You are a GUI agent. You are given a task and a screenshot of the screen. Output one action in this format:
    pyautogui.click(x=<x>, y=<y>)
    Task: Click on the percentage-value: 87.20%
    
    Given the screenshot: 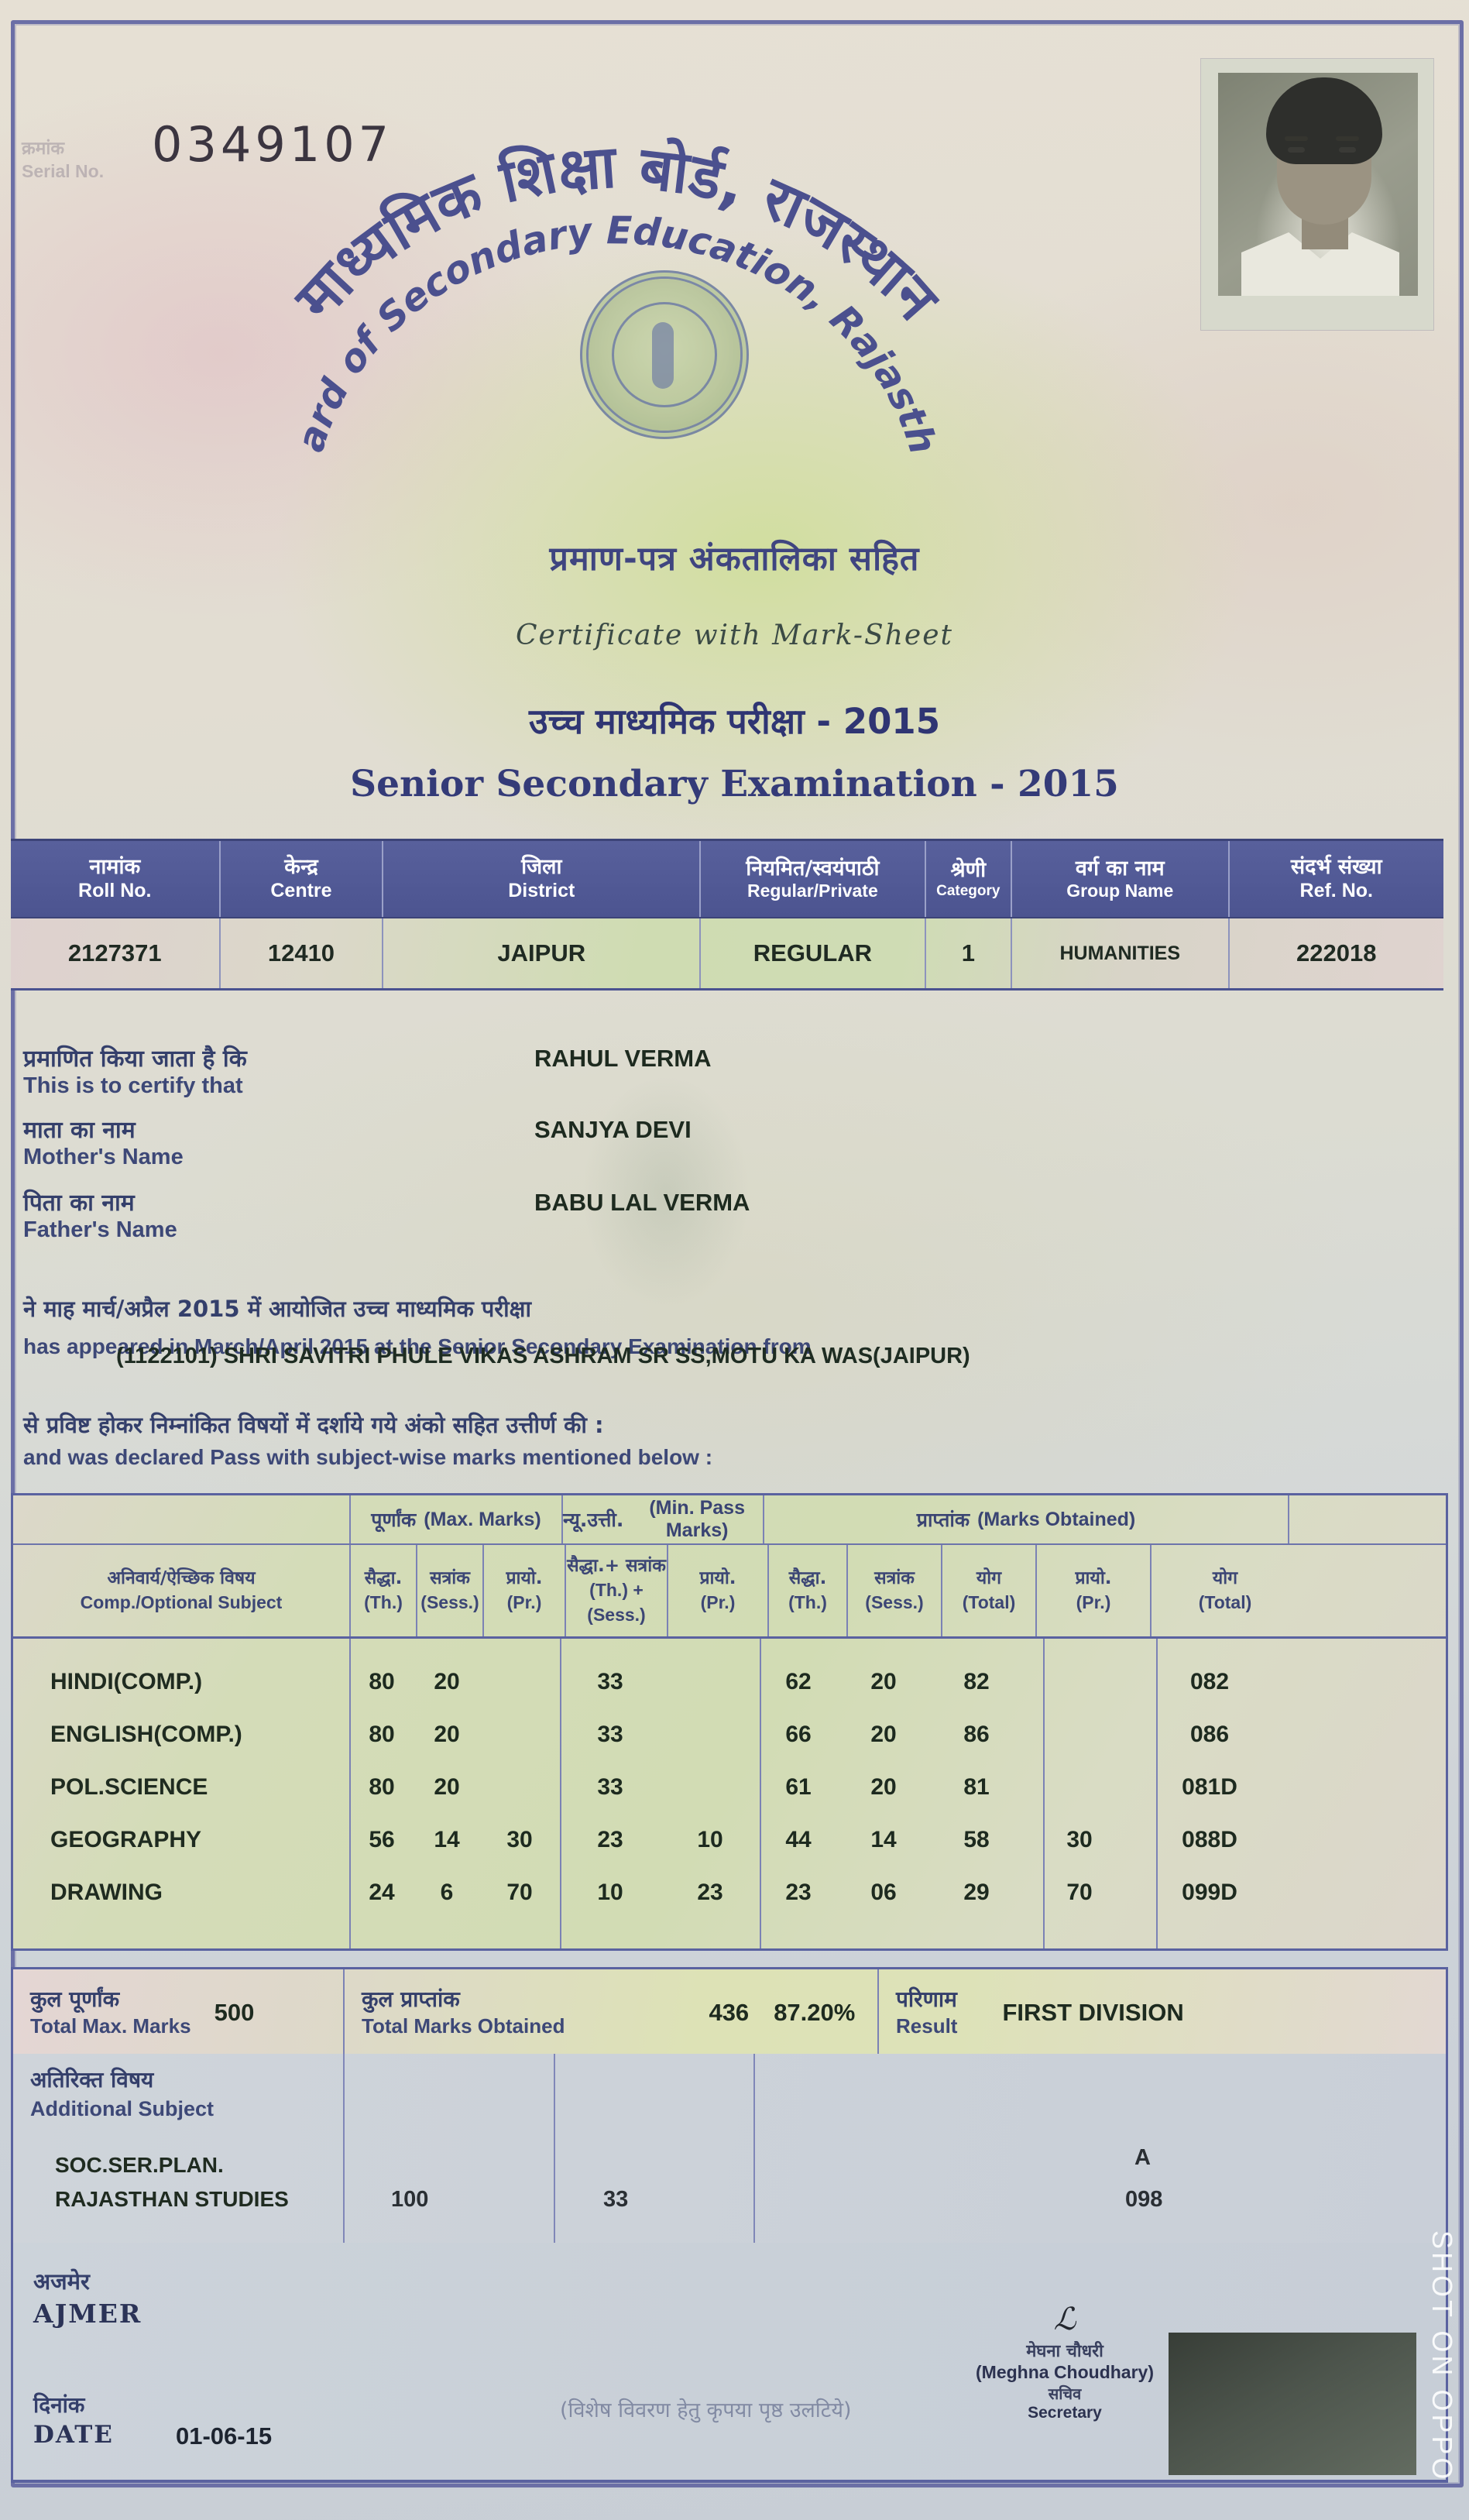 What is the action you would take?
    pyautogui.click(x=815, y=2013)
    